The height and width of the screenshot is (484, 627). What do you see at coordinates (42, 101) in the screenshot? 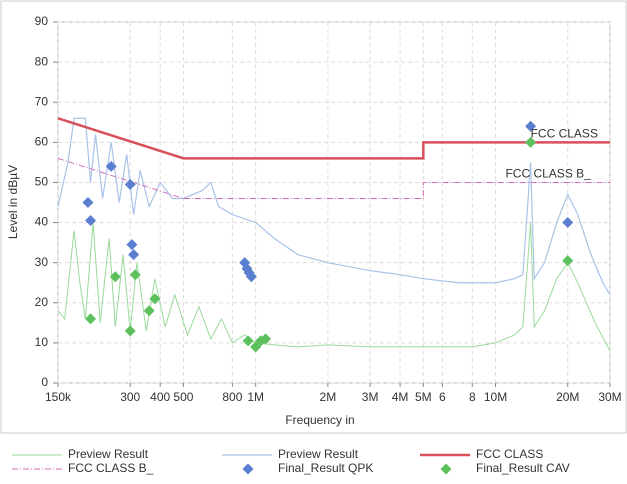
I see `y-tick-label: 70` at bounding box center [42, 101].